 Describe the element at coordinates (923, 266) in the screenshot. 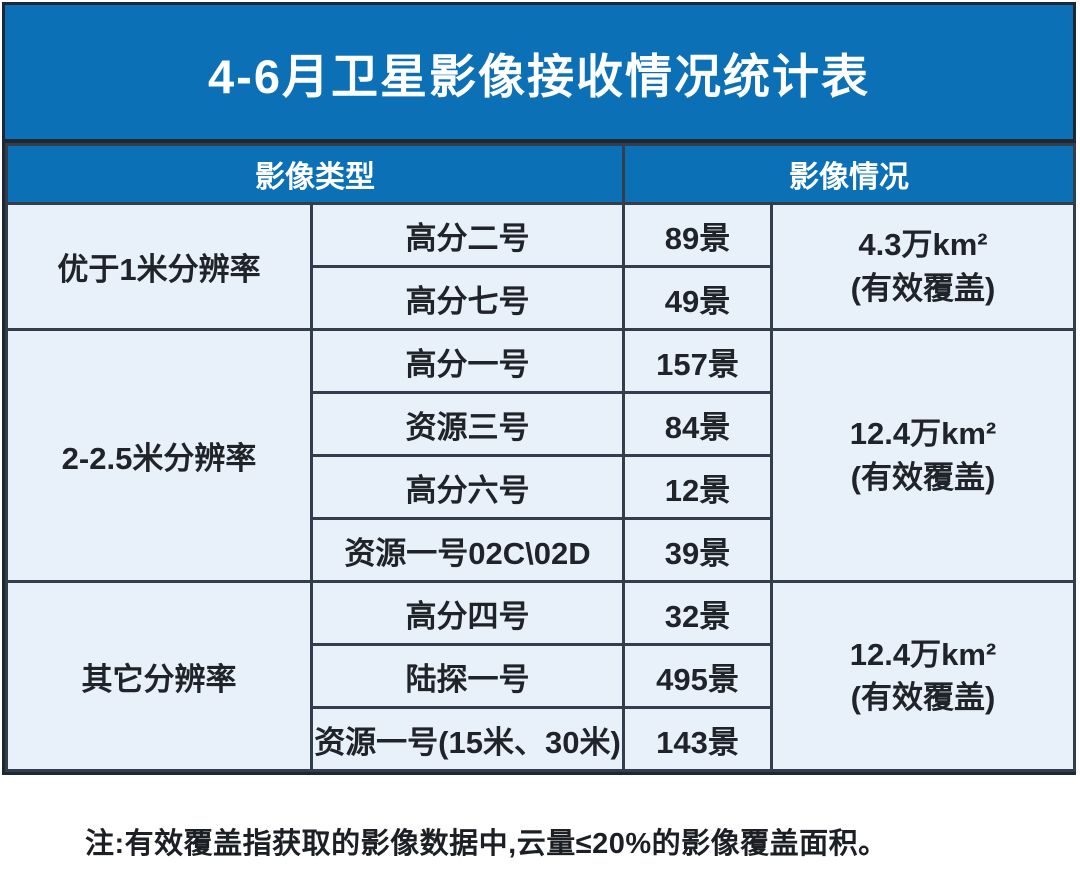

I see `coverage-cell: 4.3万km² (有效覆盖)` at that location.